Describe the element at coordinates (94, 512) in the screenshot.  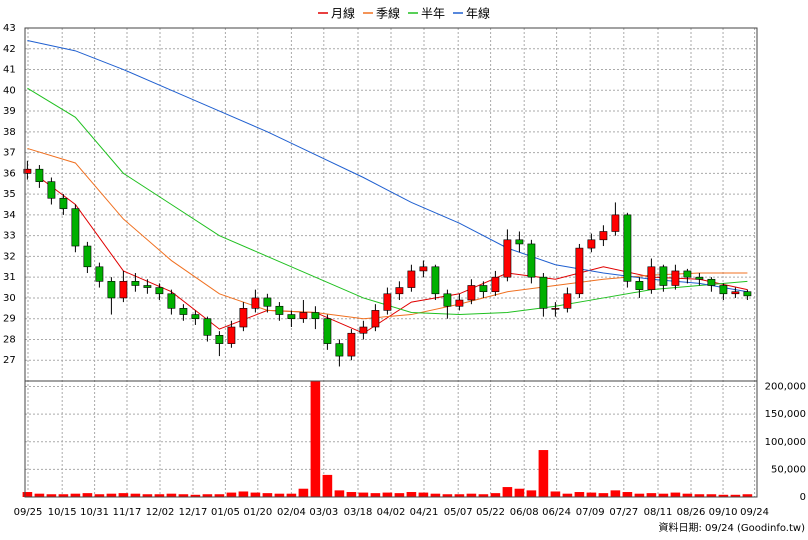
I see `x-tick-label: 10/31` at that location.